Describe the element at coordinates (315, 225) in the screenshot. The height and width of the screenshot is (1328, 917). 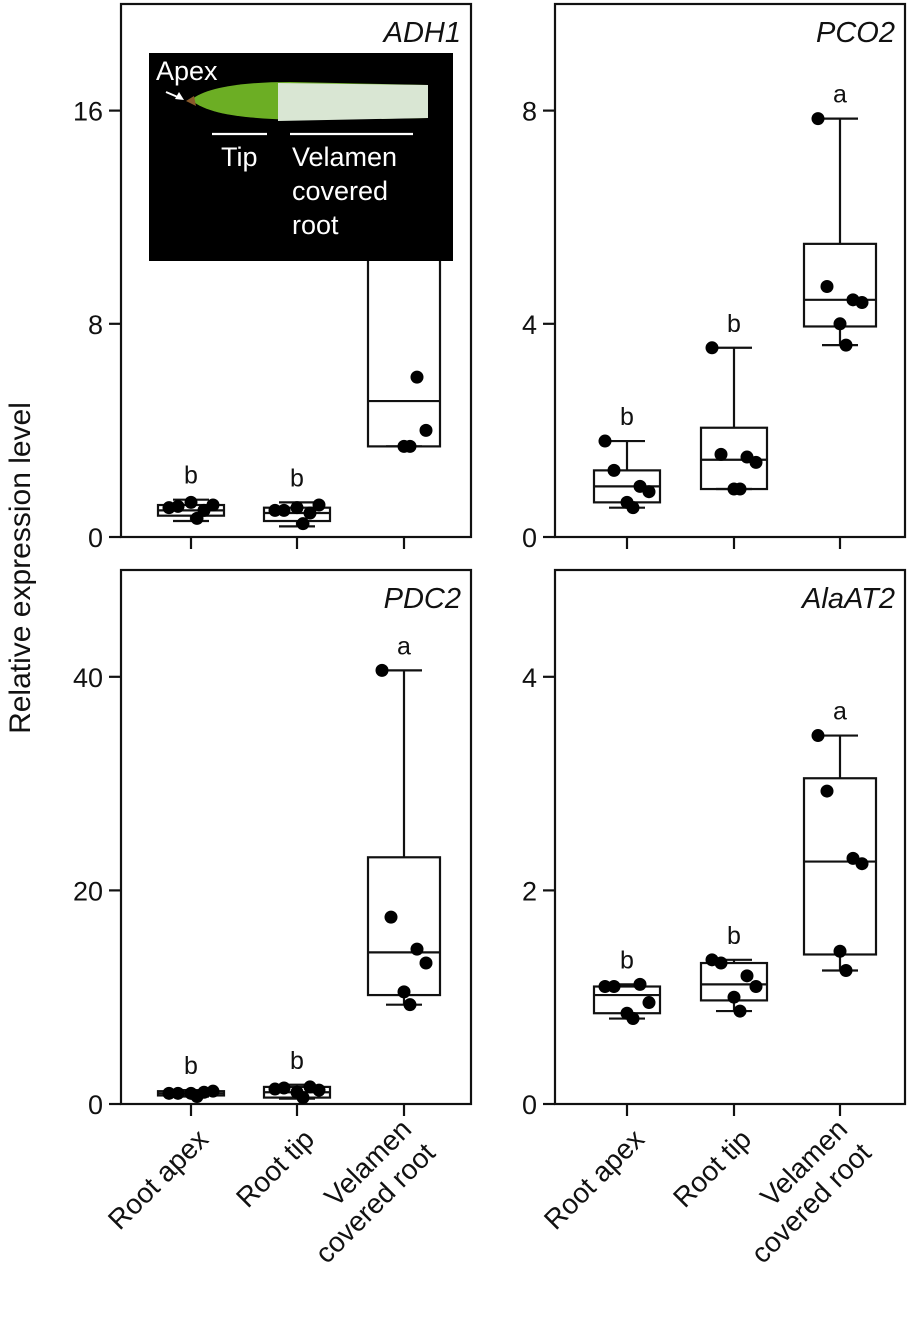
I see `inset-velamen-line-3: root` at that location.